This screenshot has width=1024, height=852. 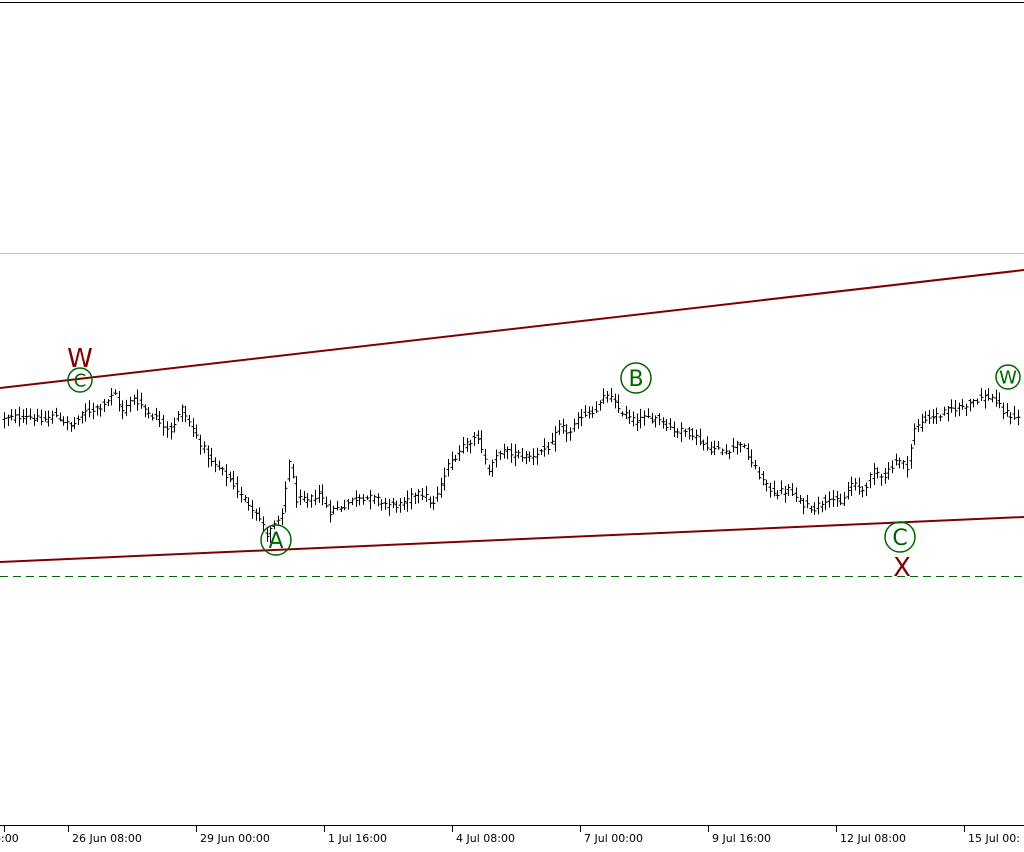 I want to click on upper-channel-line, so click(x=512, y=329).